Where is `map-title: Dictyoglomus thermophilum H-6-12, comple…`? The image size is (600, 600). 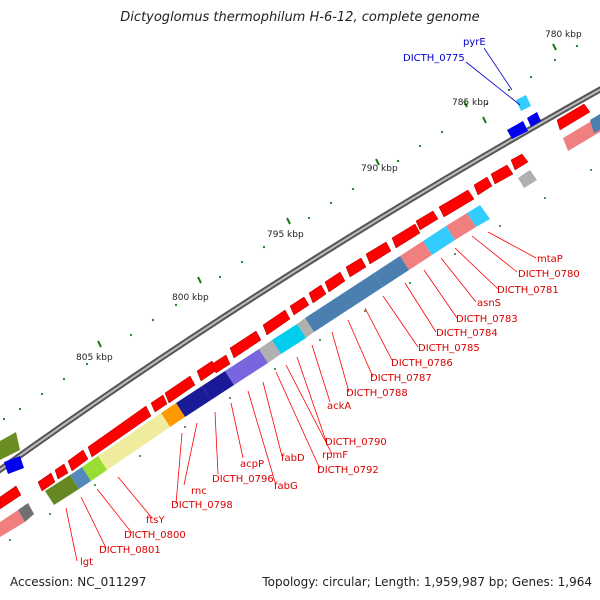
map-title: Dictyoglomus thermophilum H-6-12, comple… is located at coordinates (300, 17).